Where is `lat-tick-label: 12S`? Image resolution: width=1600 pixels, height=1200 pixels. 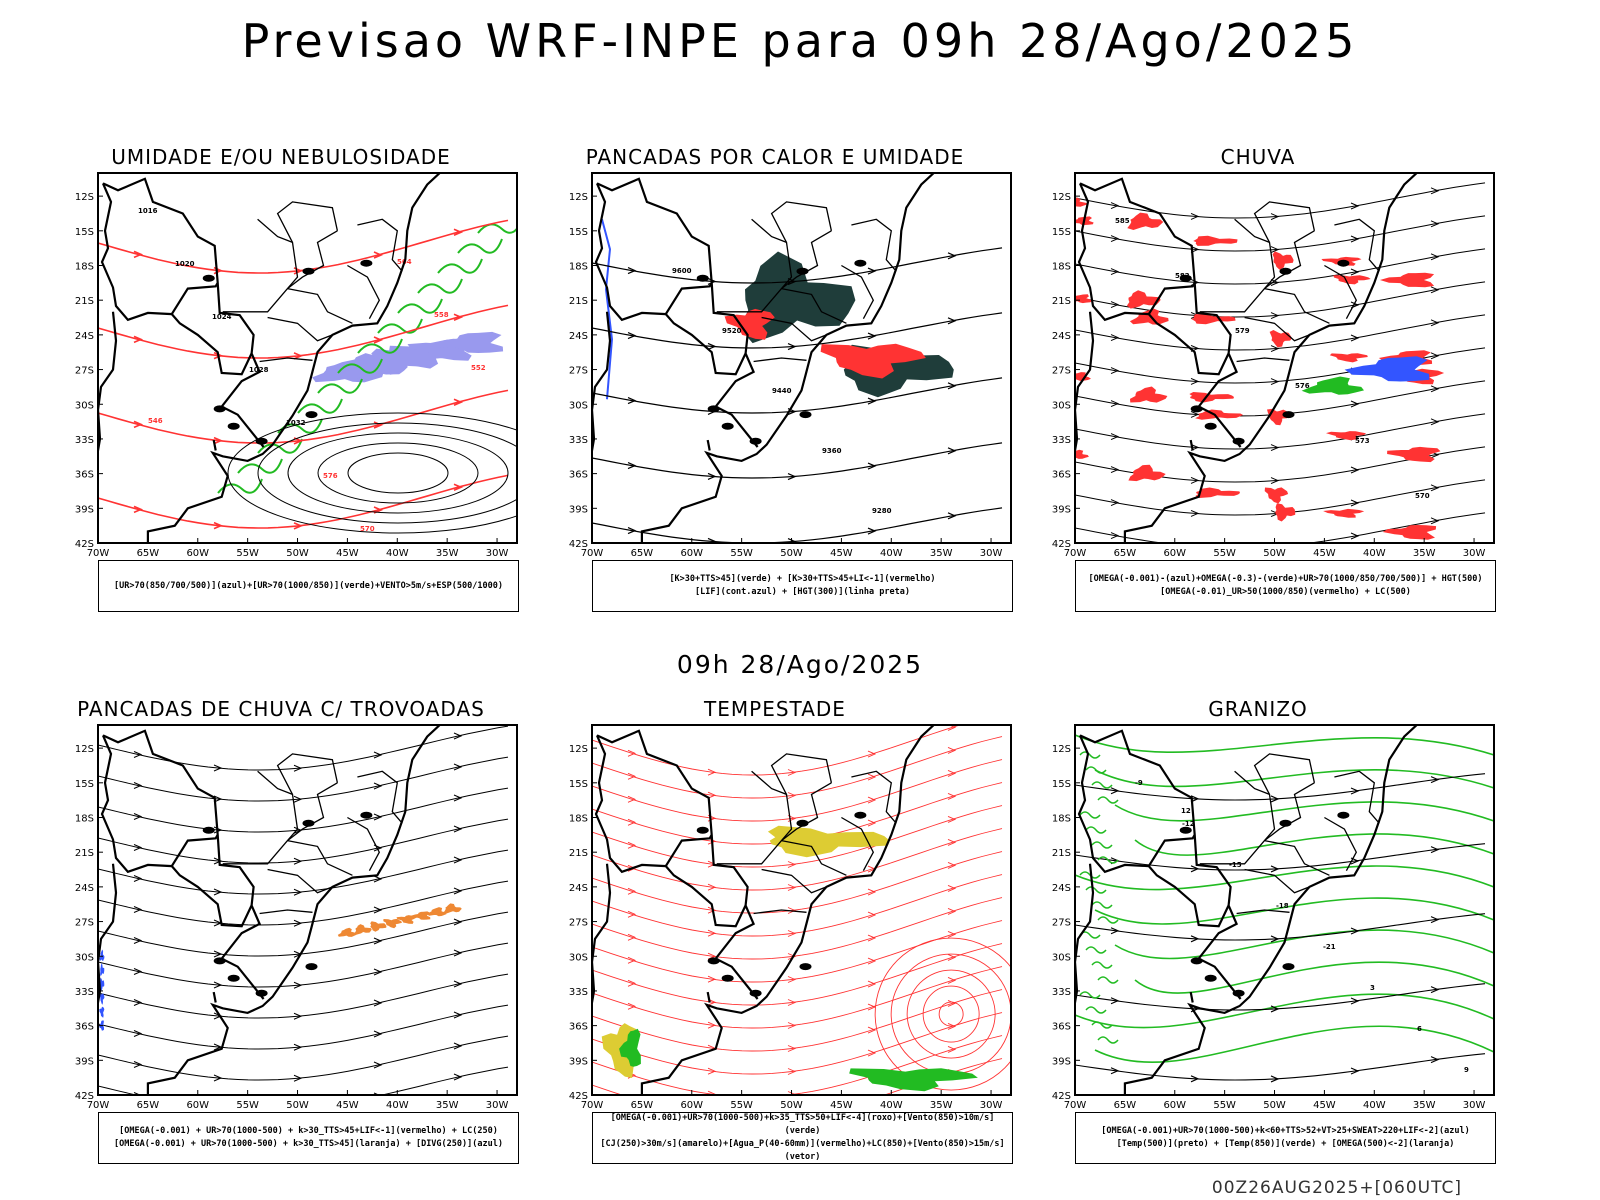
lat-tick-label: 12S is located at coordinates (1061, 749).